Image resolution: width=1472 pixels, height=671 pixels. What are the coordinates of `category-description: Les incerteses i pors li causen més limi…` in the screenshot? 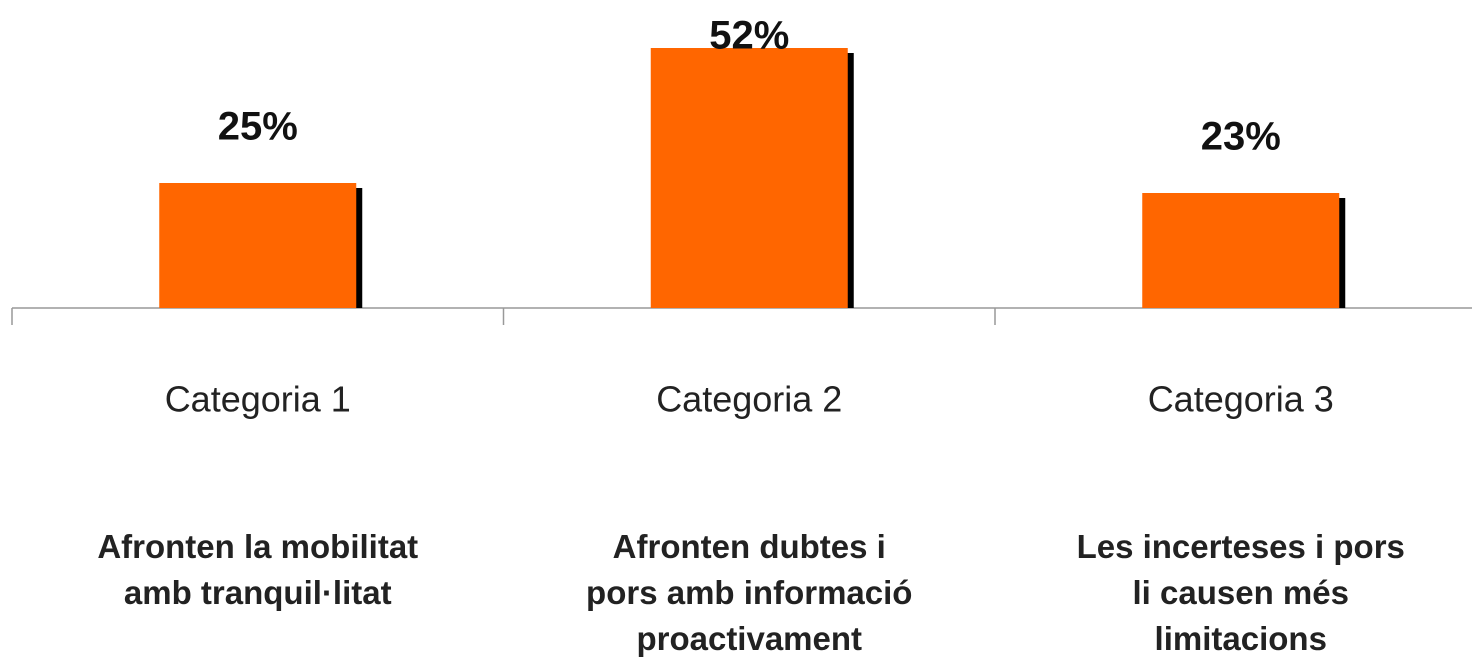 It's located at (1240, 592).